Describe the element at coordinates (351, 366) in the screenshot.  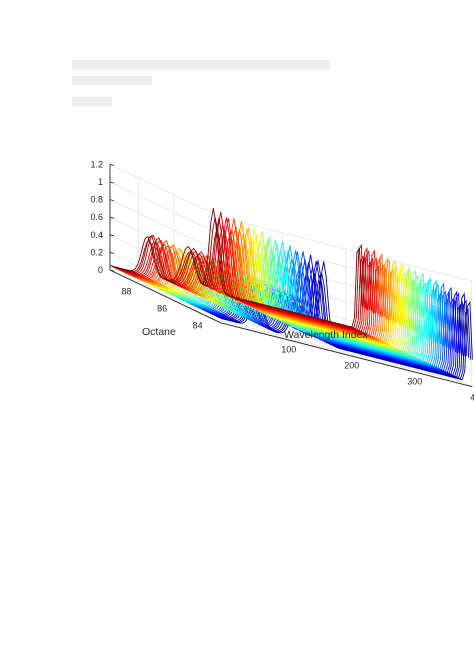
I see `x-tick-label: 200` at that location.